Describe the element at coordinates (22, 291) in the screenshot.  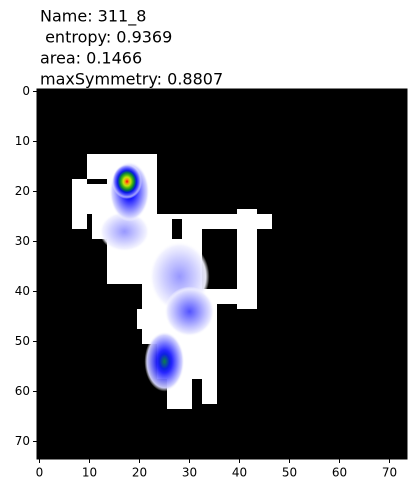
I see `y-tick-label: 40` at that location.